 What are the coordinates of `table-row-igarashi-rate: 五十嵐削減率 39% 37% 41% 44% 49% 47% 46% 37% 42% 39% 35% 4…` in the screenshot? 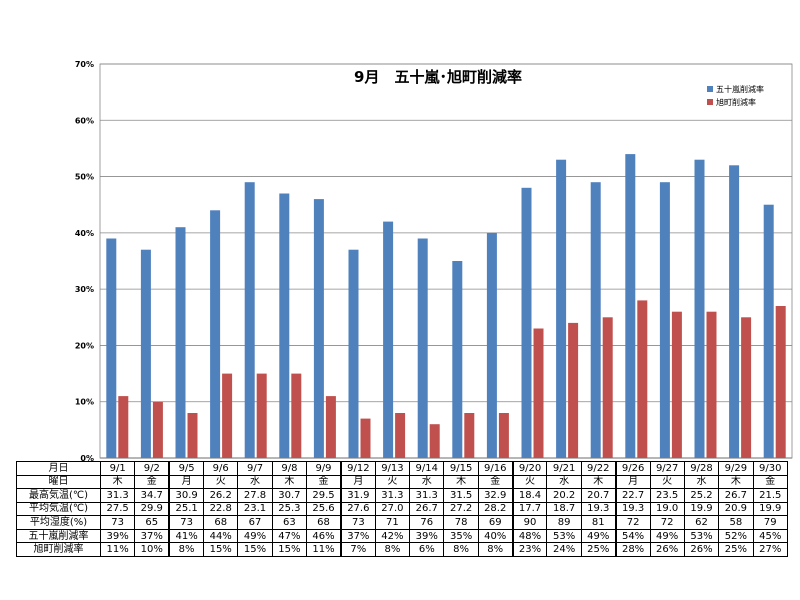 It's located at (402, 536).